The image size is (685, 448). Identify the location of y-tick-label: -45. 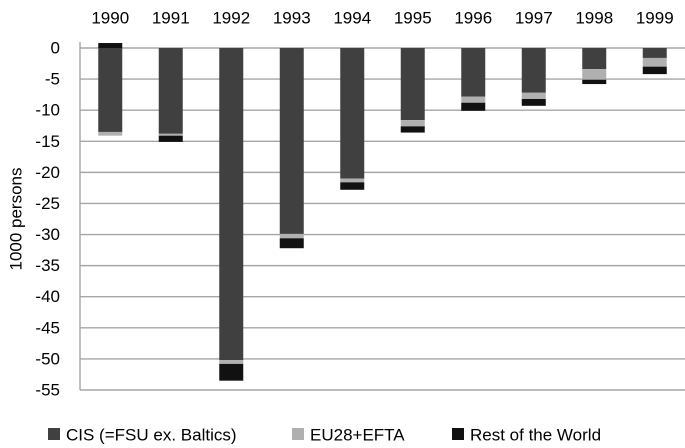
(47, 327).